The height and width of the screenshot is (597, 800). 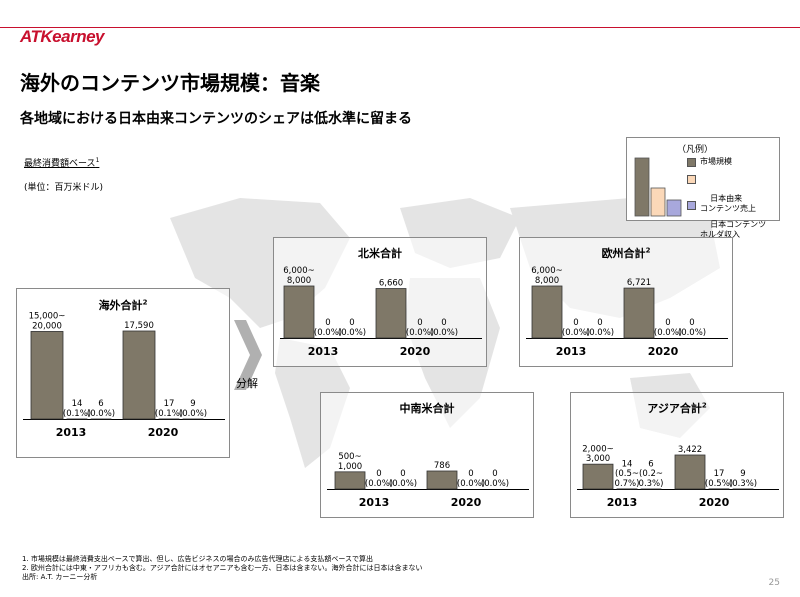 I want to click on panel-title: 中南米合計, so click(x=427, y=408).